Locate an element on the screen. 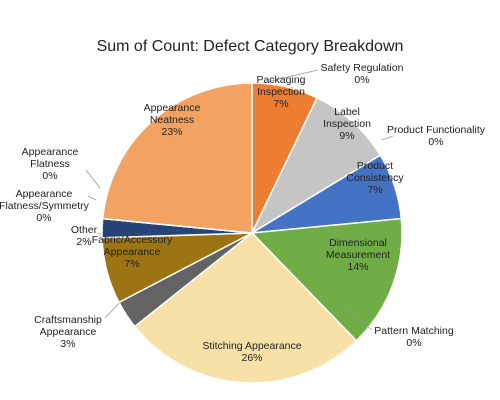 The image size is (500, 400). category-label: Appearance Neatness is located at coordinates (172, 114).